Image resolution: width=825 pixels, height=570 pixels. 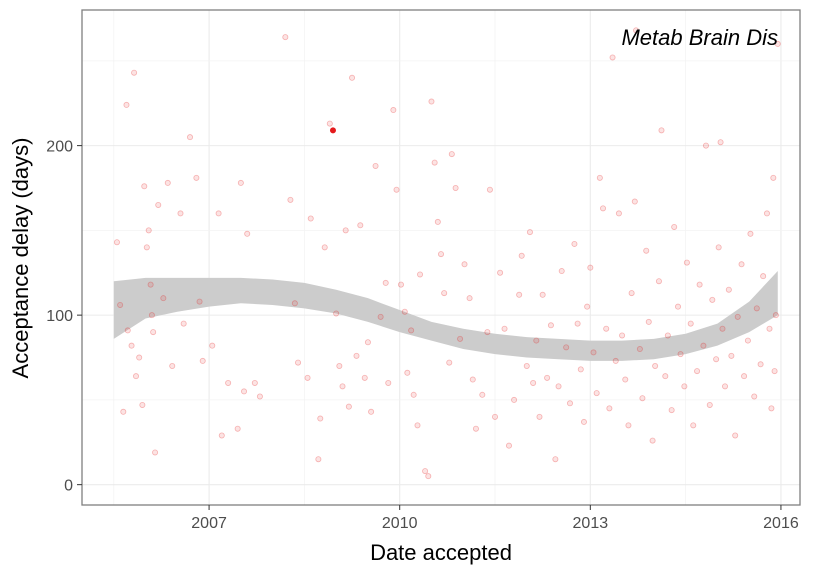 I want to click on confidence-ribbon, so click(x=445, y=316).